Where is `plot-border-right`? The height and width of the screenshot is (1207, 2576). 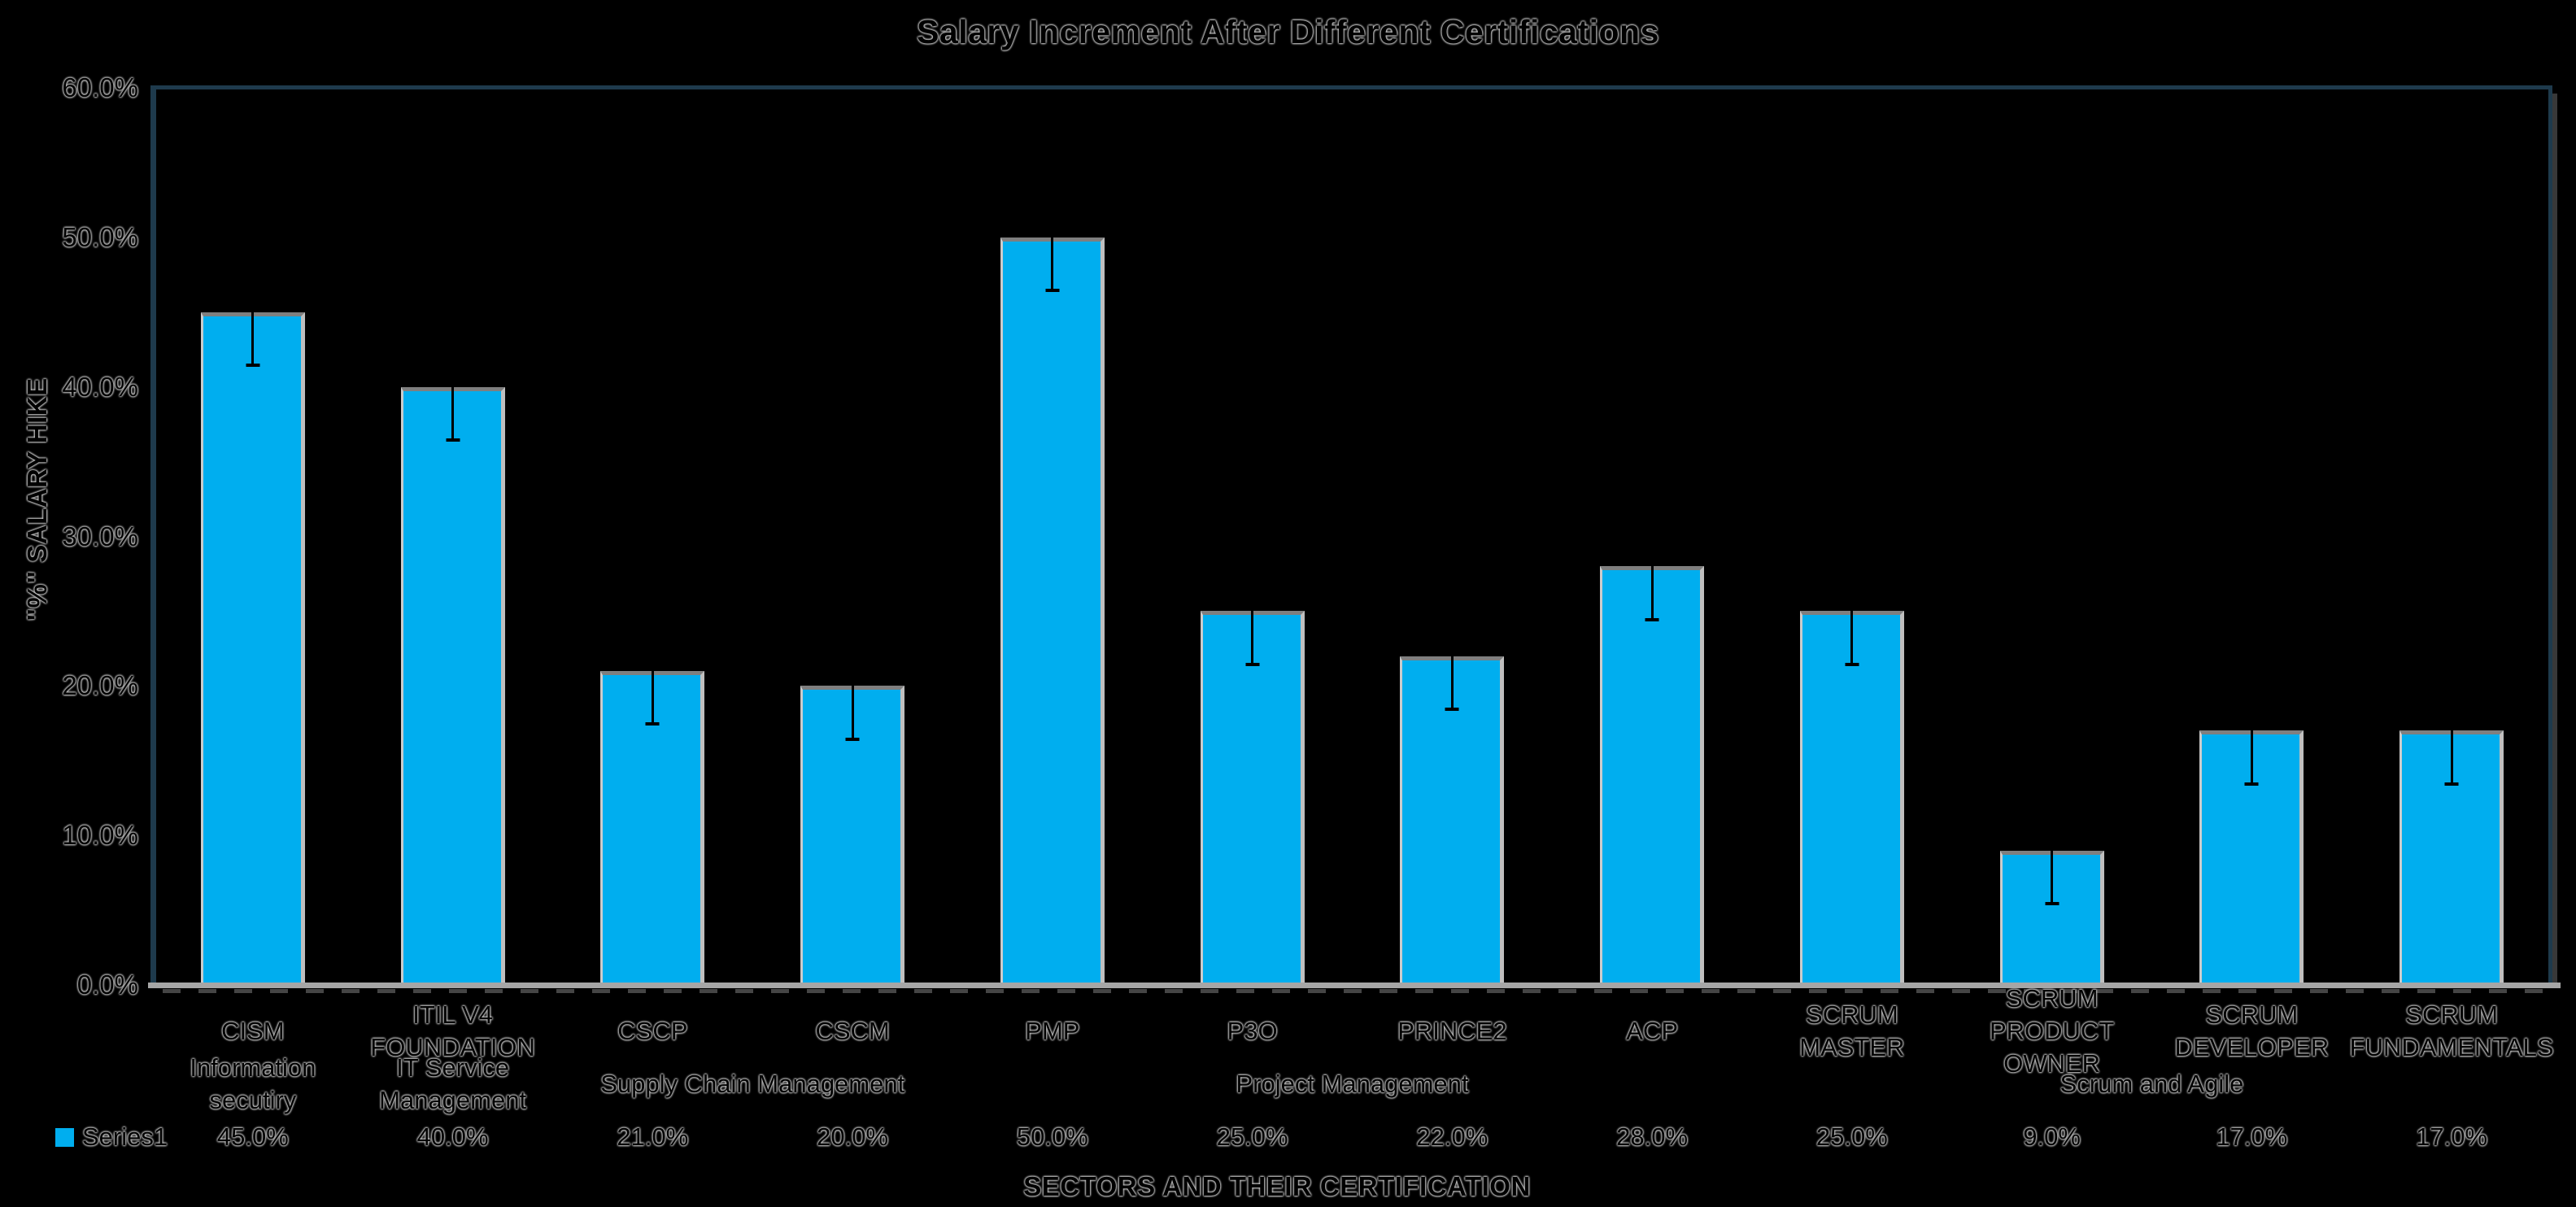
plot-border-right is located at coordinates (2550, 535).